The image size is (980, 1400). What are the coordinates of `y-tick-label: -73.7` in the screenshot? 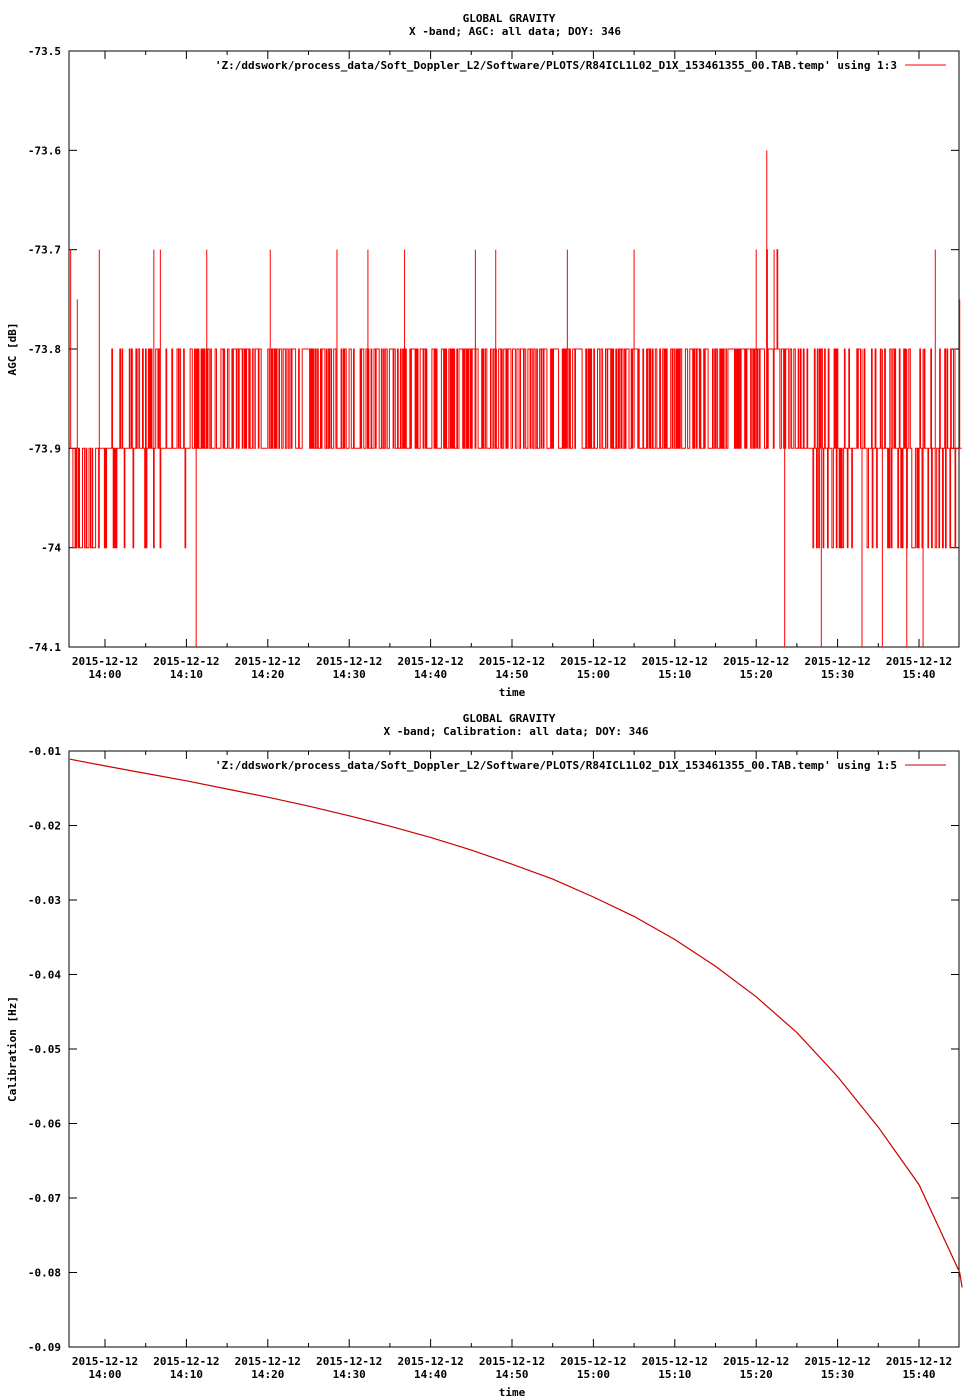 It's located at (44, 250).